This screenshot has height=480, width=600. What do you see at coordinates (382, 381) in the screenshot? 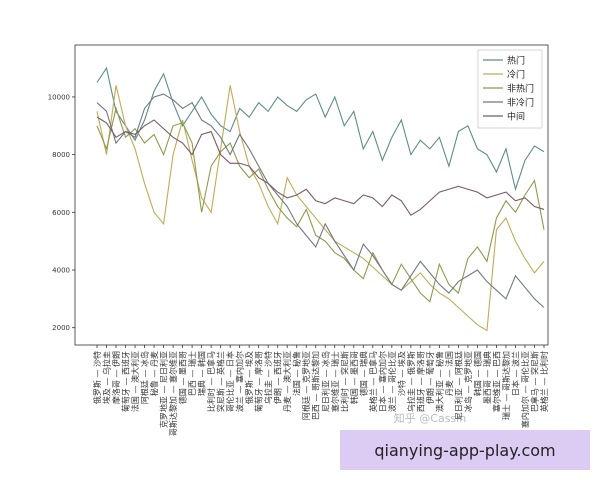
I see `x-tick-label: 日本 — 塞内加尔` at bounding box center [382, 381].